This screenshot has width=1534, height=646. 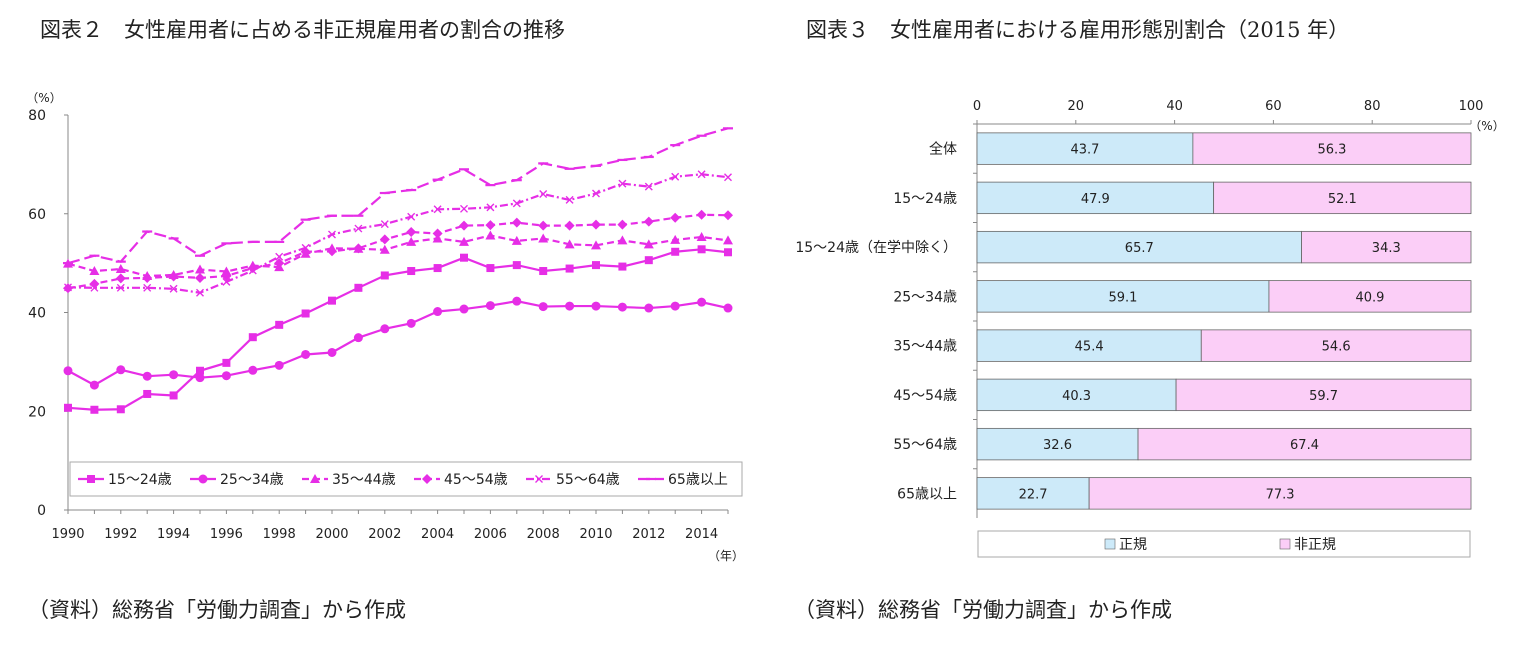 I want to click on y-tick-label: 40, so click(x=37, y=314).